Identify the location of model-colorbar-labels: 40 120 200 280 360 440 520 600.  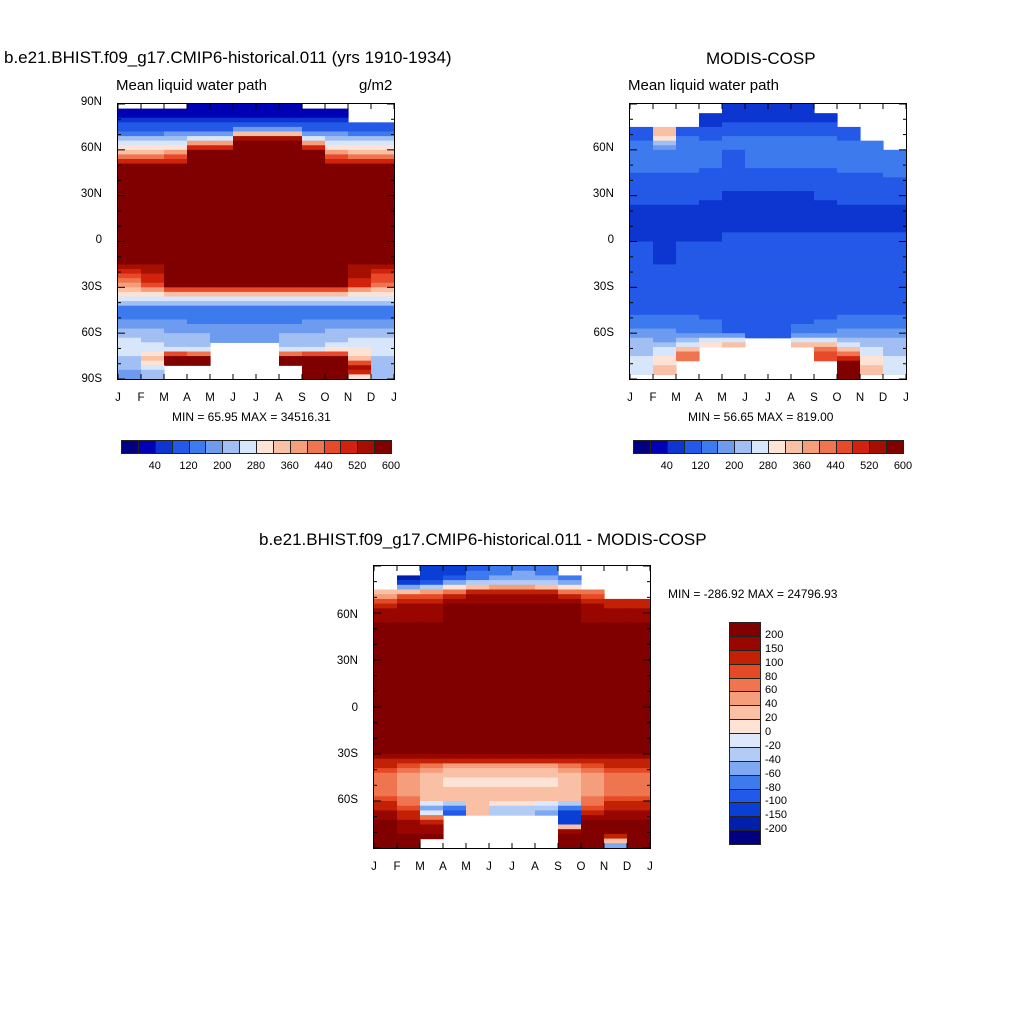
(261, 467).